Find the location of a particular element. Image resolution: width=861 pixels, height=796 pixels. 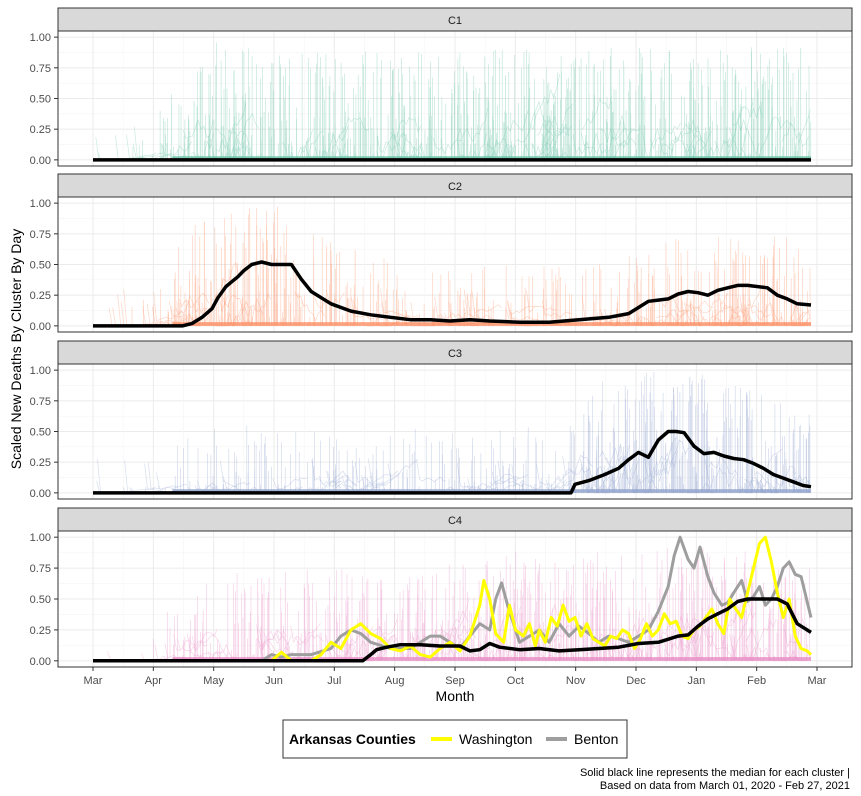

legend-label-benton: Benton is located at coordinates (596, 739).